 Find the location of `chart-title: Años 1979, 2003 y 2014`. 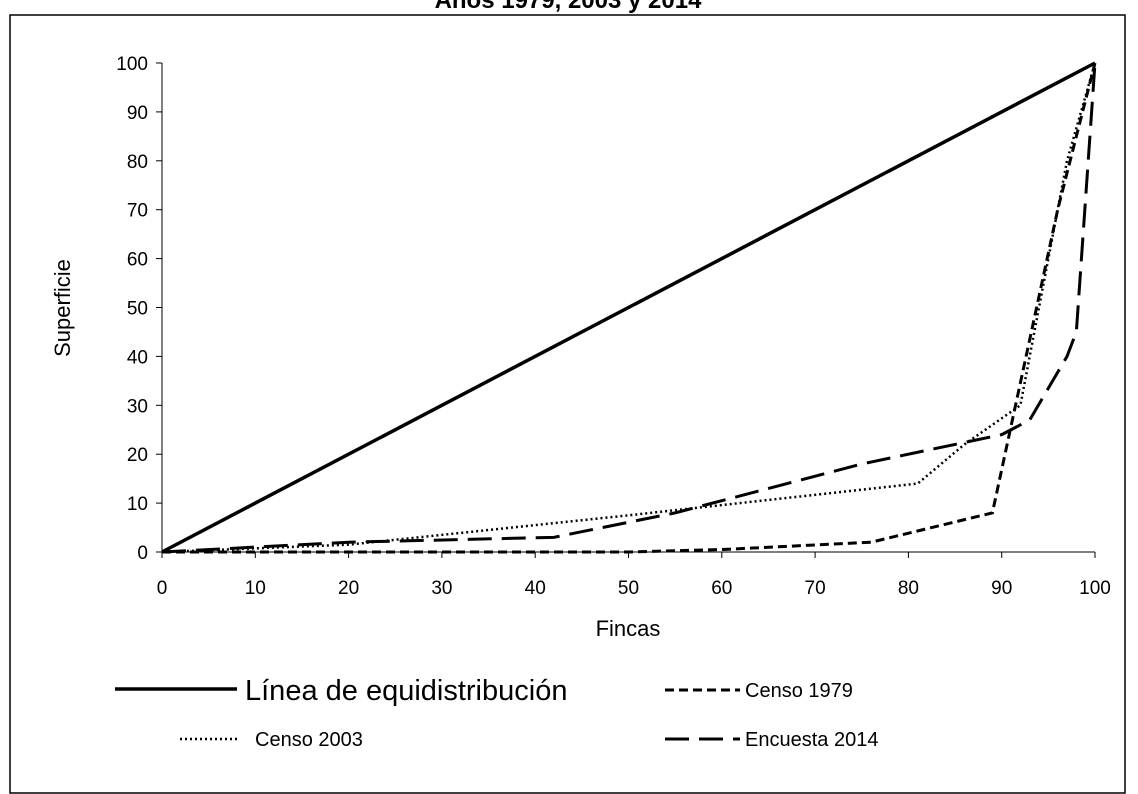

chart-title: Años 1979, 2003 y 2014 is located at coordinates (569, 7).